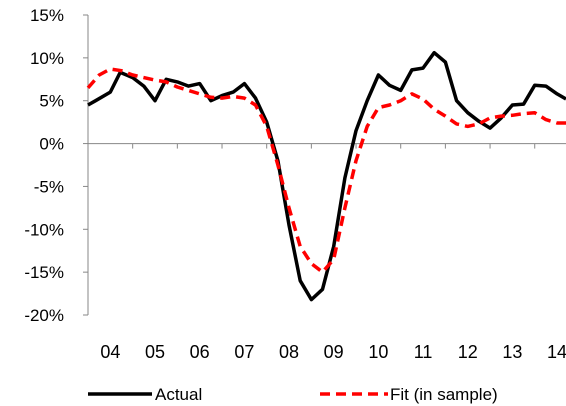  Describe the element at coordinates (44, 272) in the screenshot. I see `y-tick-label: -15%` at that location.